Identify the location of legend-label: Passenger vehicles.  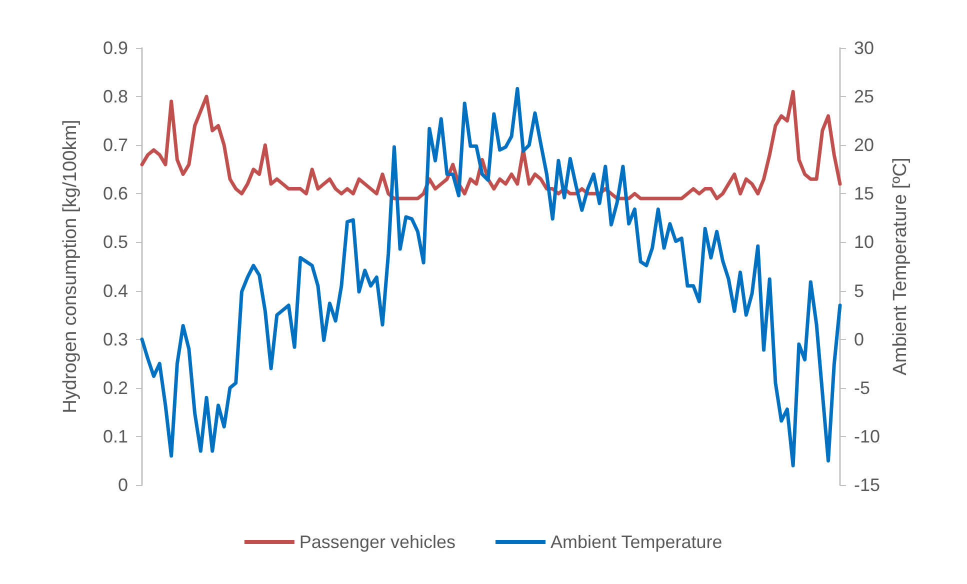
(377, 542).